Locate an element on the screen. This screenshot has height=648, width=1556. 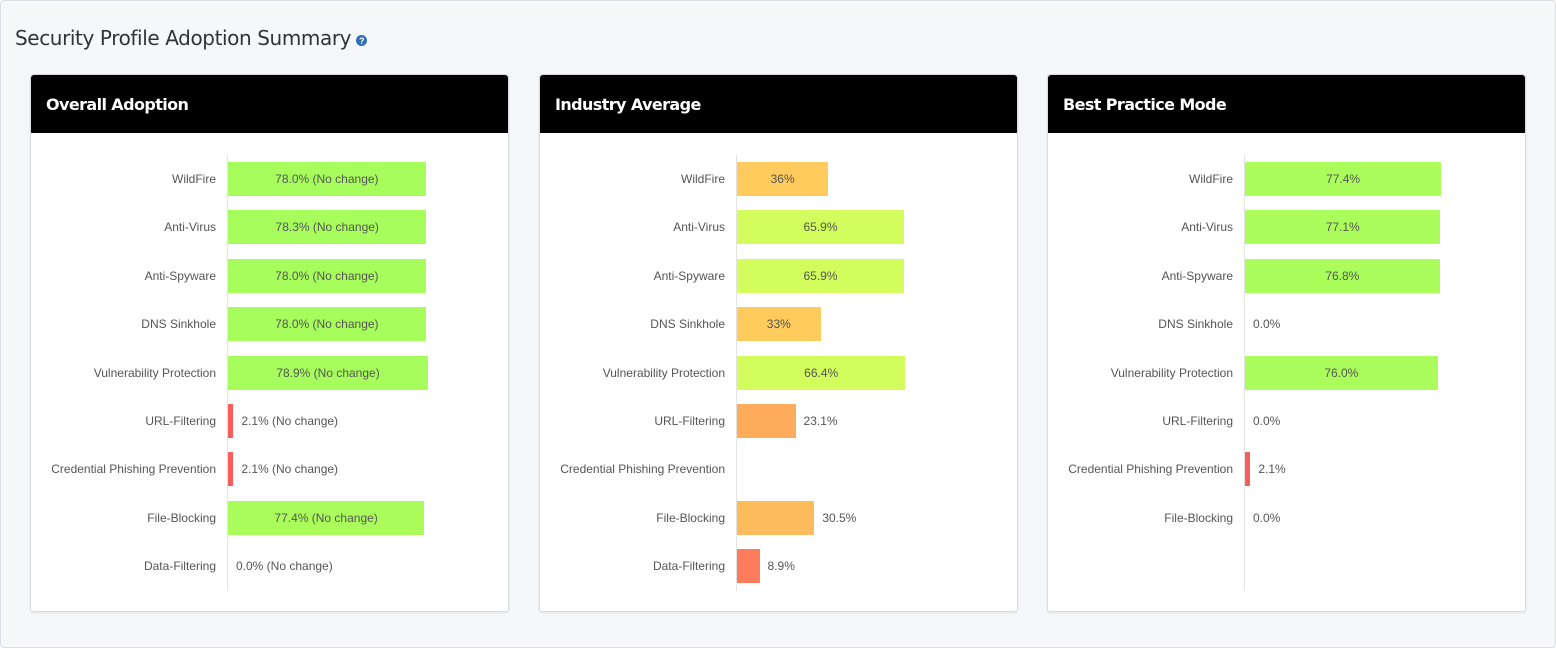
chart-row: Vulnerability Protection 66.4% is located at coordinates (778, 372).